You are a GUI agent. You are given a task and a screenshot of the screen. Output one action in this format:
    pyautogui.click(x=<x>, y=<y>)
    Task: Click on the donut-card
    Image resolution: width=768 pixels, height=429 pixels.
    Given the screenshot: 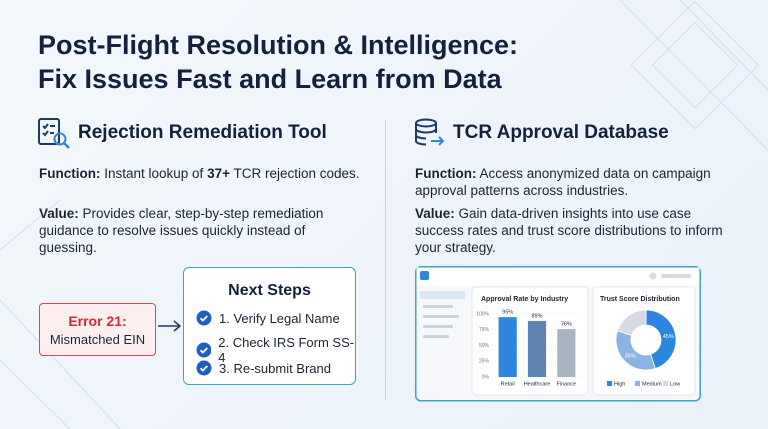 What is the action you would take?
    pyautogui.click(x=644, y=341)
    